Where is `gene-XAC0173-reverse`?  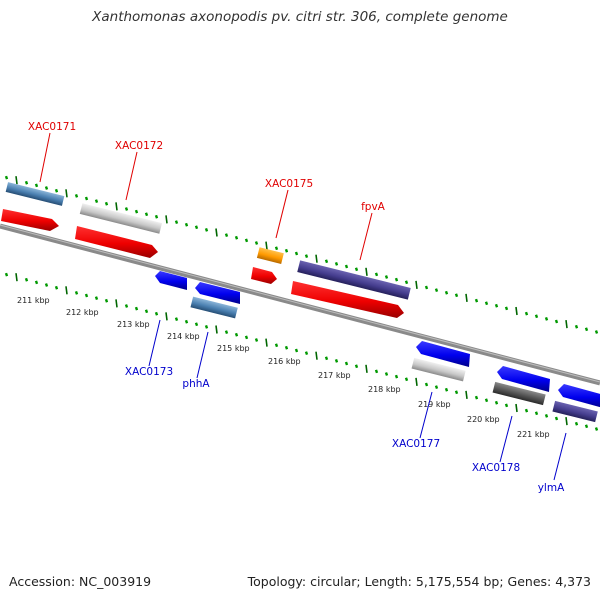
gene-XAC0173-reverse is located at coordinates (171, 280).